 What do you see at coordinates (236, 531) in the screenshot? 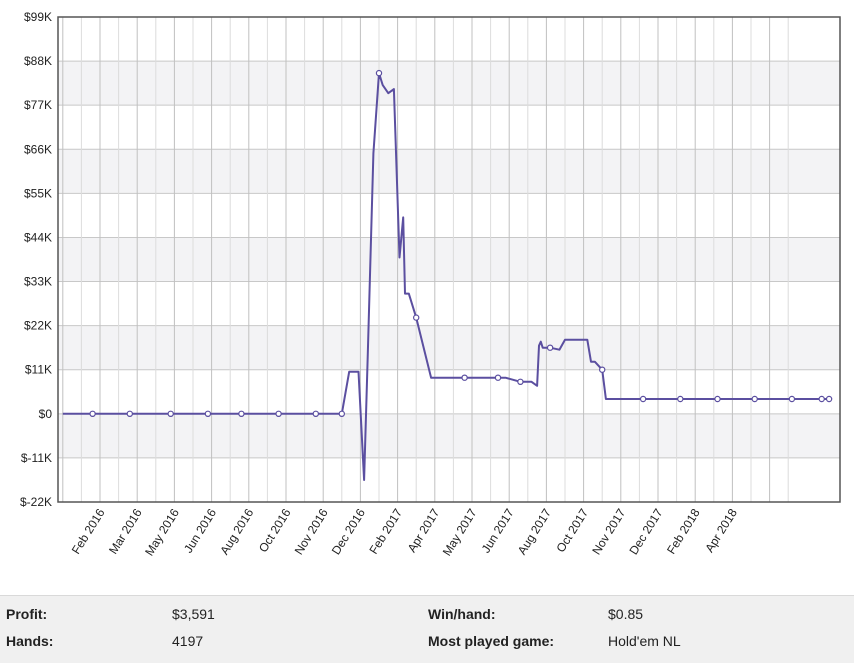
I see `x-tick-label: Aug 2016` at bounding box center [236, 531].